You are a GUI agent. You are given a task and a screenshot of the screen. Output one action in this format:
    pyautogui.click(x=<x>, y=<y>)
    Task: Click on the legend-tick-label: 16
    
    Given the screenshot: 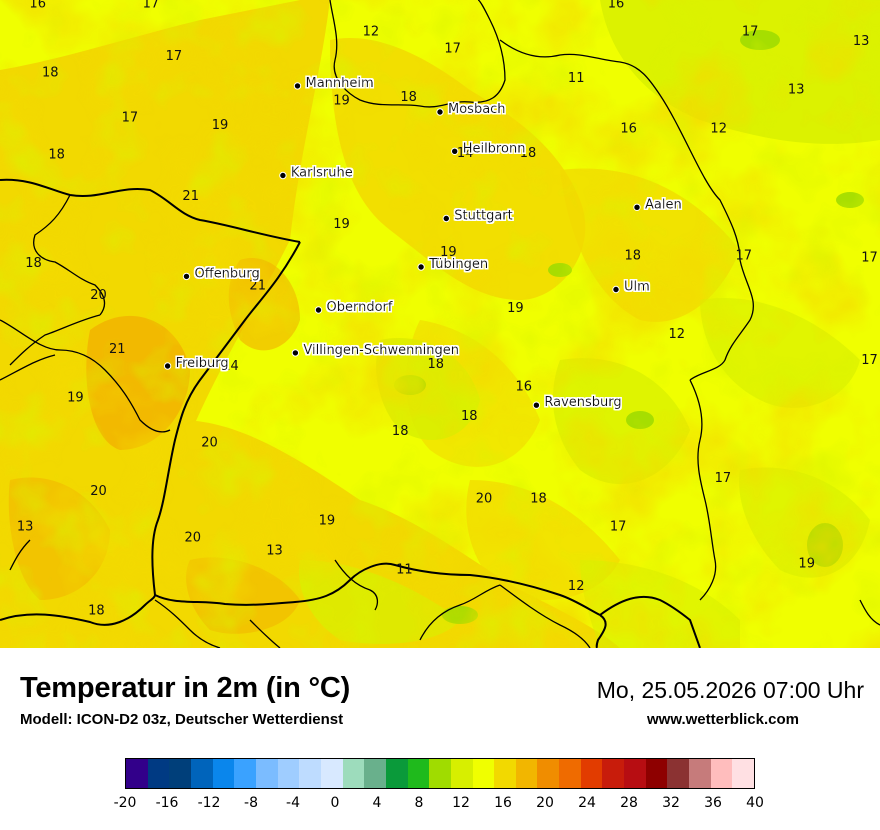 What is the action you would take?
    pyautogui.click(x=503, y=803)
    